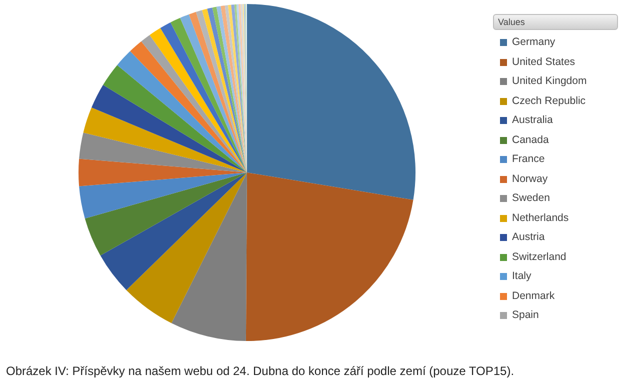 Image resolution: width=622 pixels, height=382 pixels. I want to click on legend-label: Norway, so click(530, 179).